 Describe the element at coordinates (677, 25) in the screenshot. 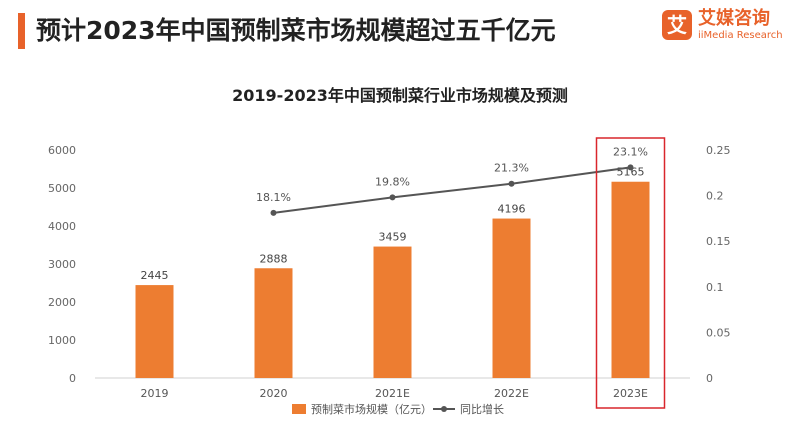

I see `logo-mark: 艾` at that location.